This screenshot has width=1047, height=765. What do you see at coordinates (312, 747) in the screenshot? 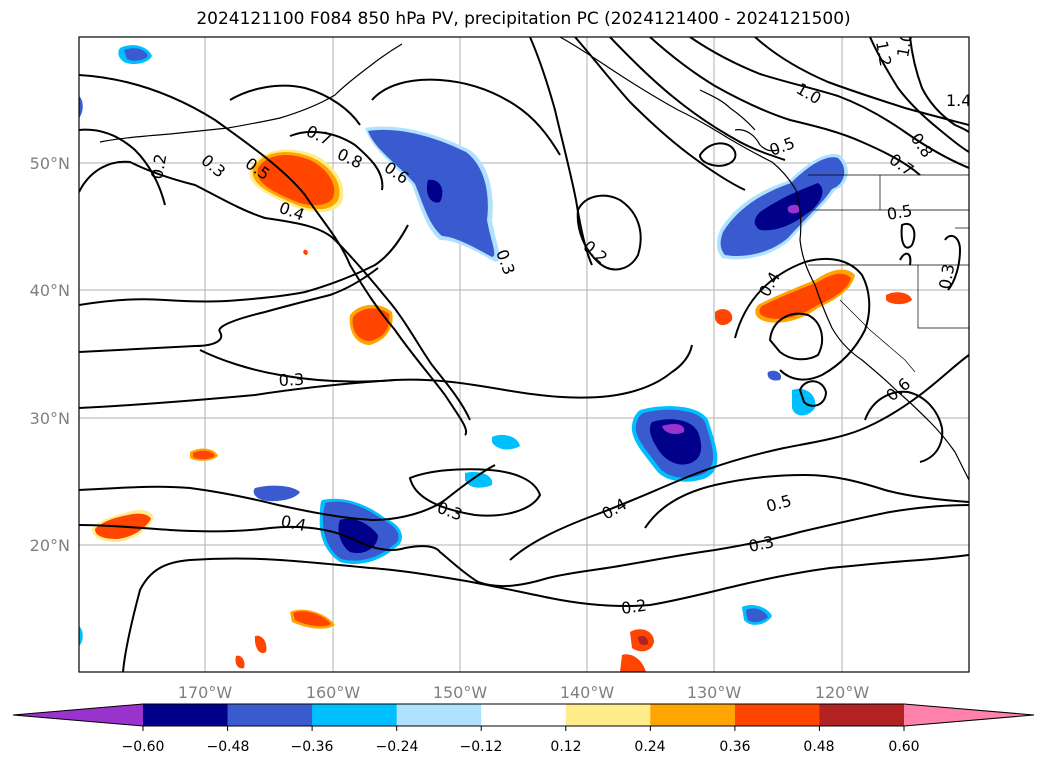
I see `colorbar-tick-label: −0.36` at bounding box center [312, 747].